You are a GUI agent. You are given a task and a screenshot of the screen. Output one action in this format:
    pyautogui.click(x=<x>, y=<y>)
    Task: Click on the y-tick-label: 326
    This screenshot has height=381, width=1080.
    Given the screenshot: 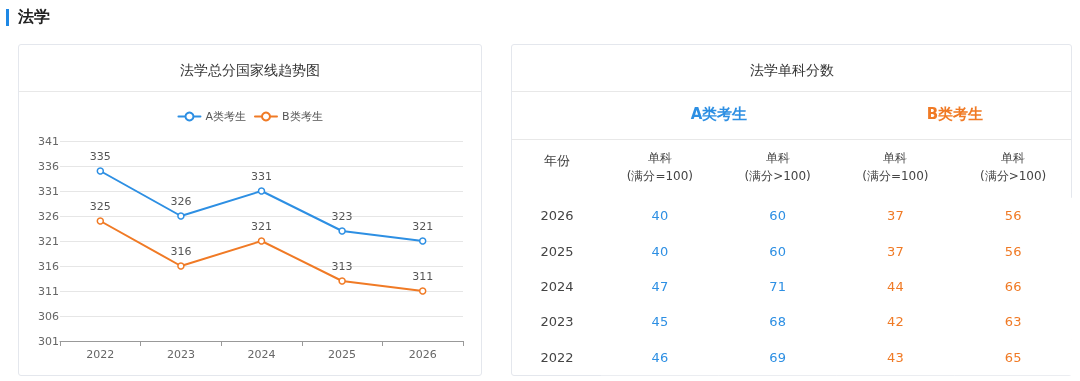 What is the action you would take?
    pyautogui.click(x=48, y=216)
    